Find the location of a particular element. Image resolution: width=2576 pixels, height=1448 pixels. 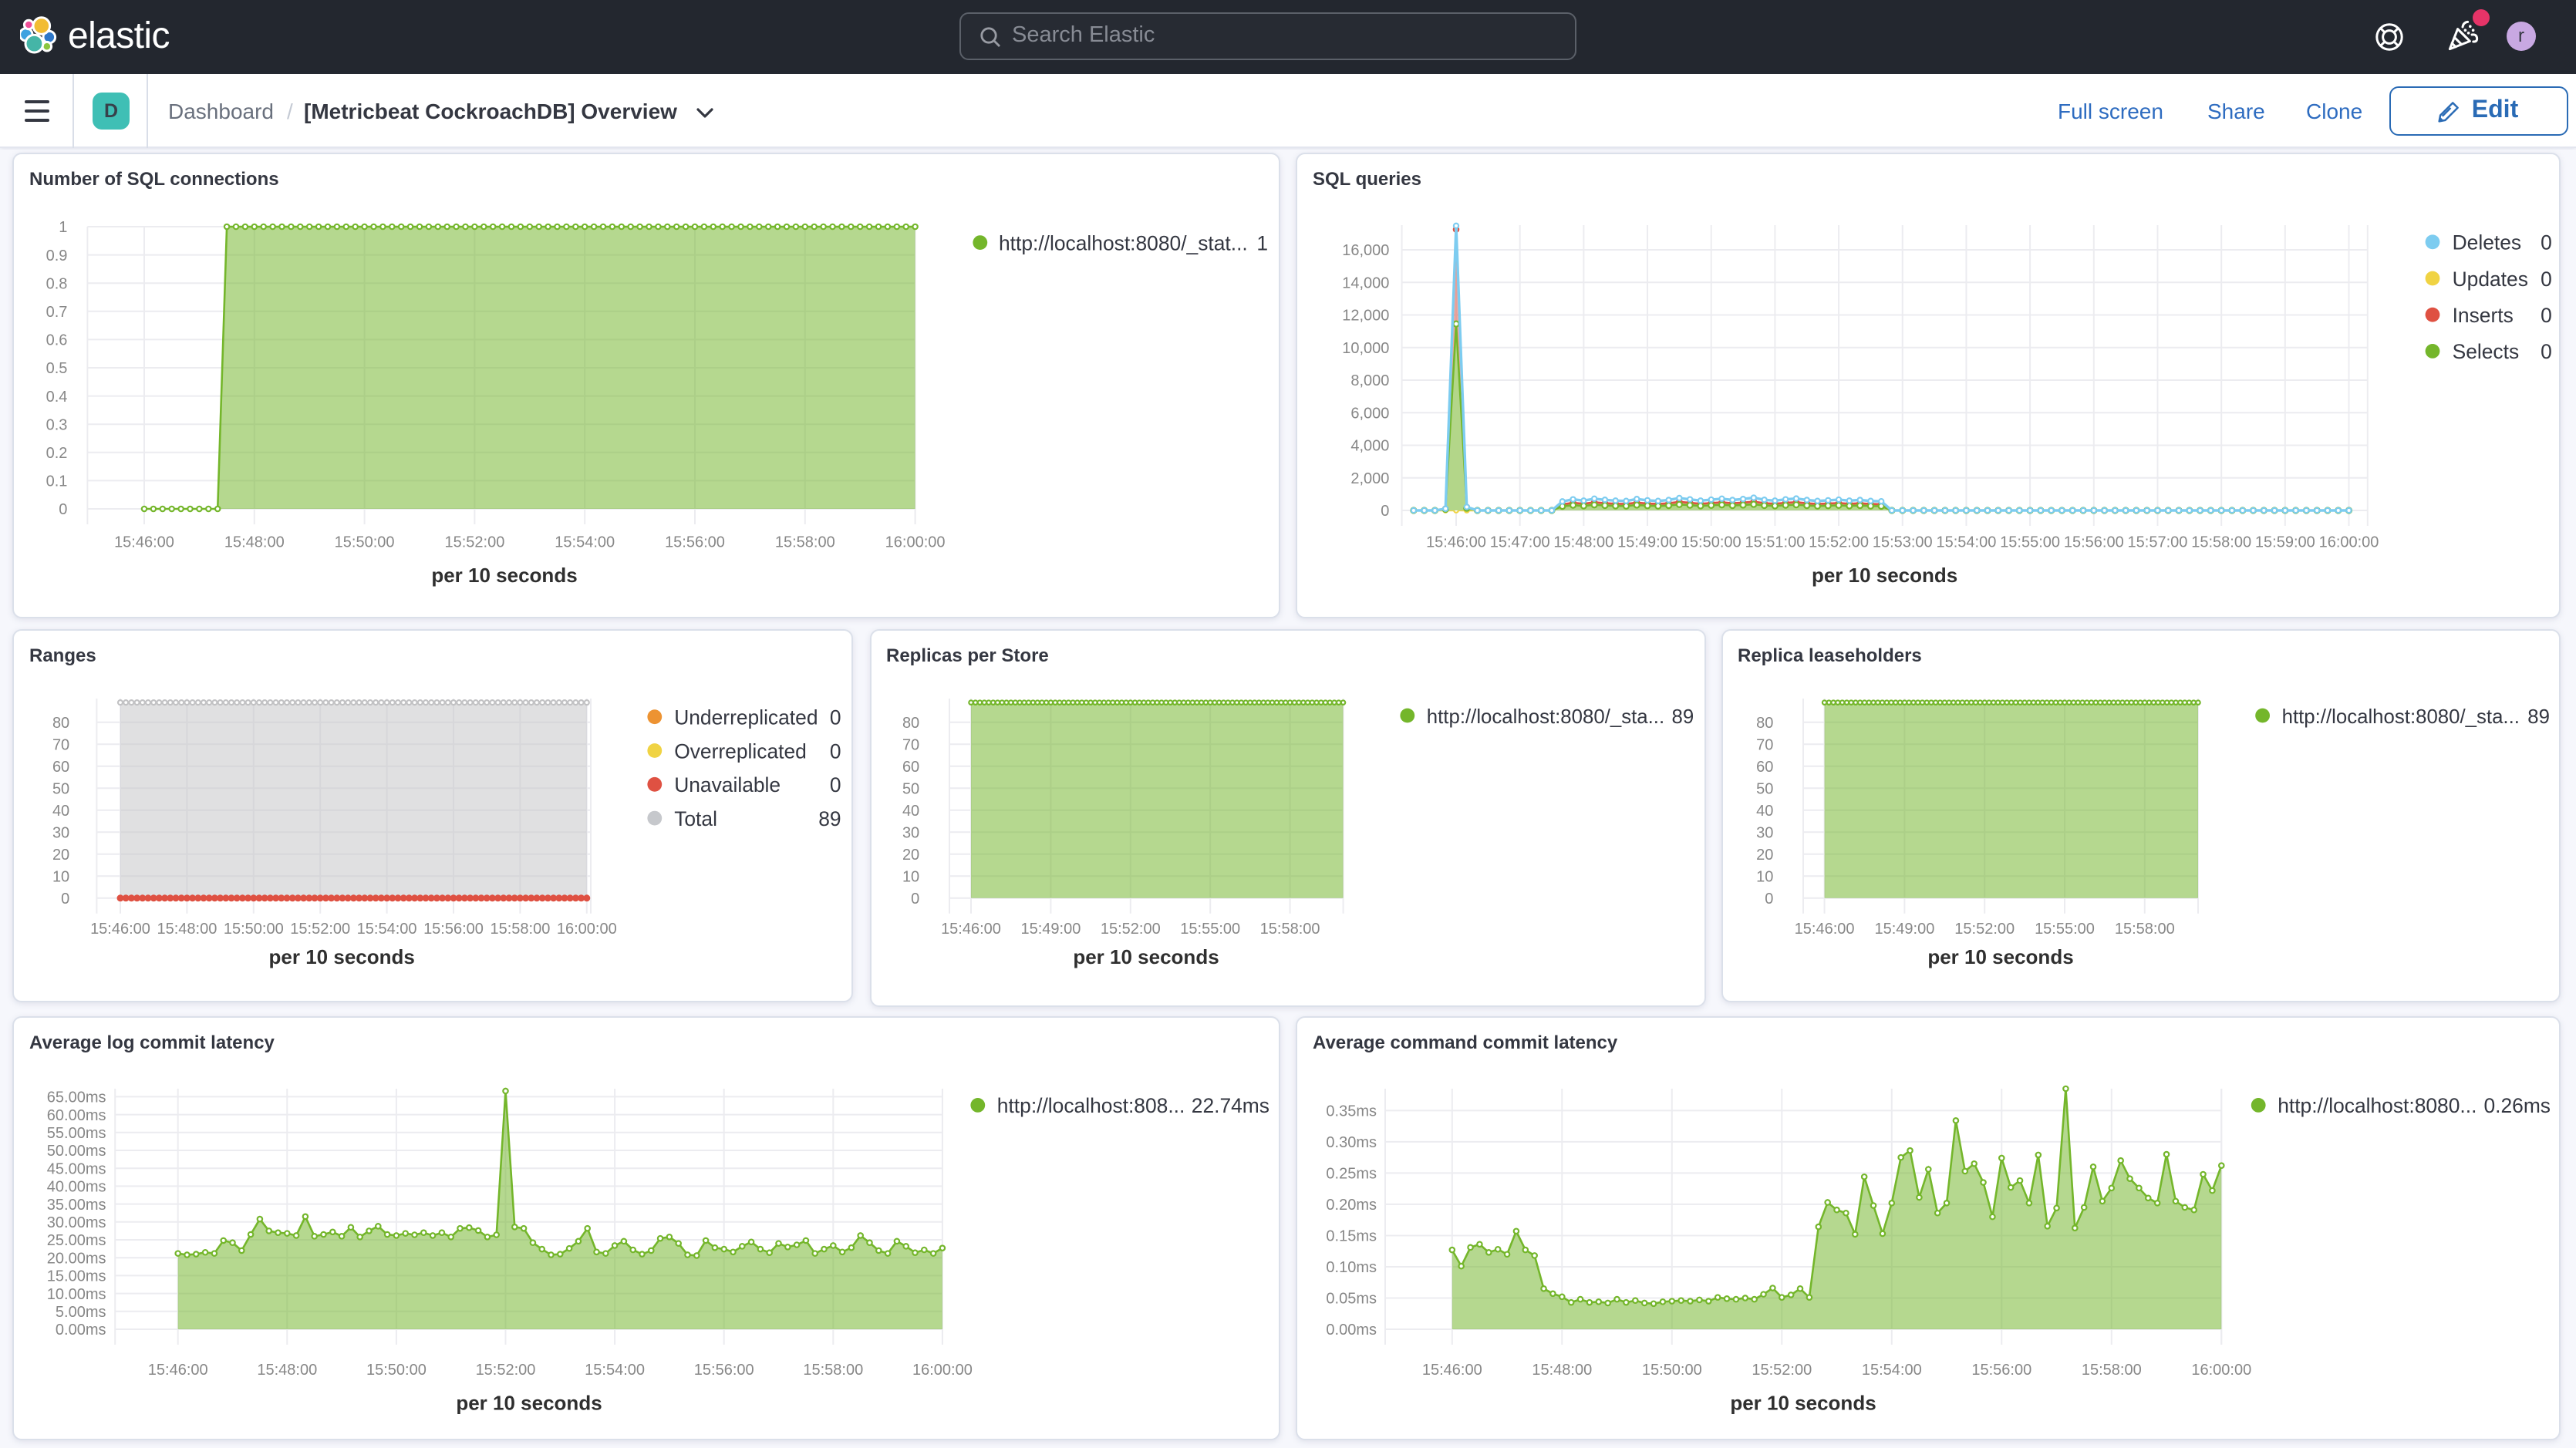

svg-text: 35.00ms is located at coordinates (76, 1204).